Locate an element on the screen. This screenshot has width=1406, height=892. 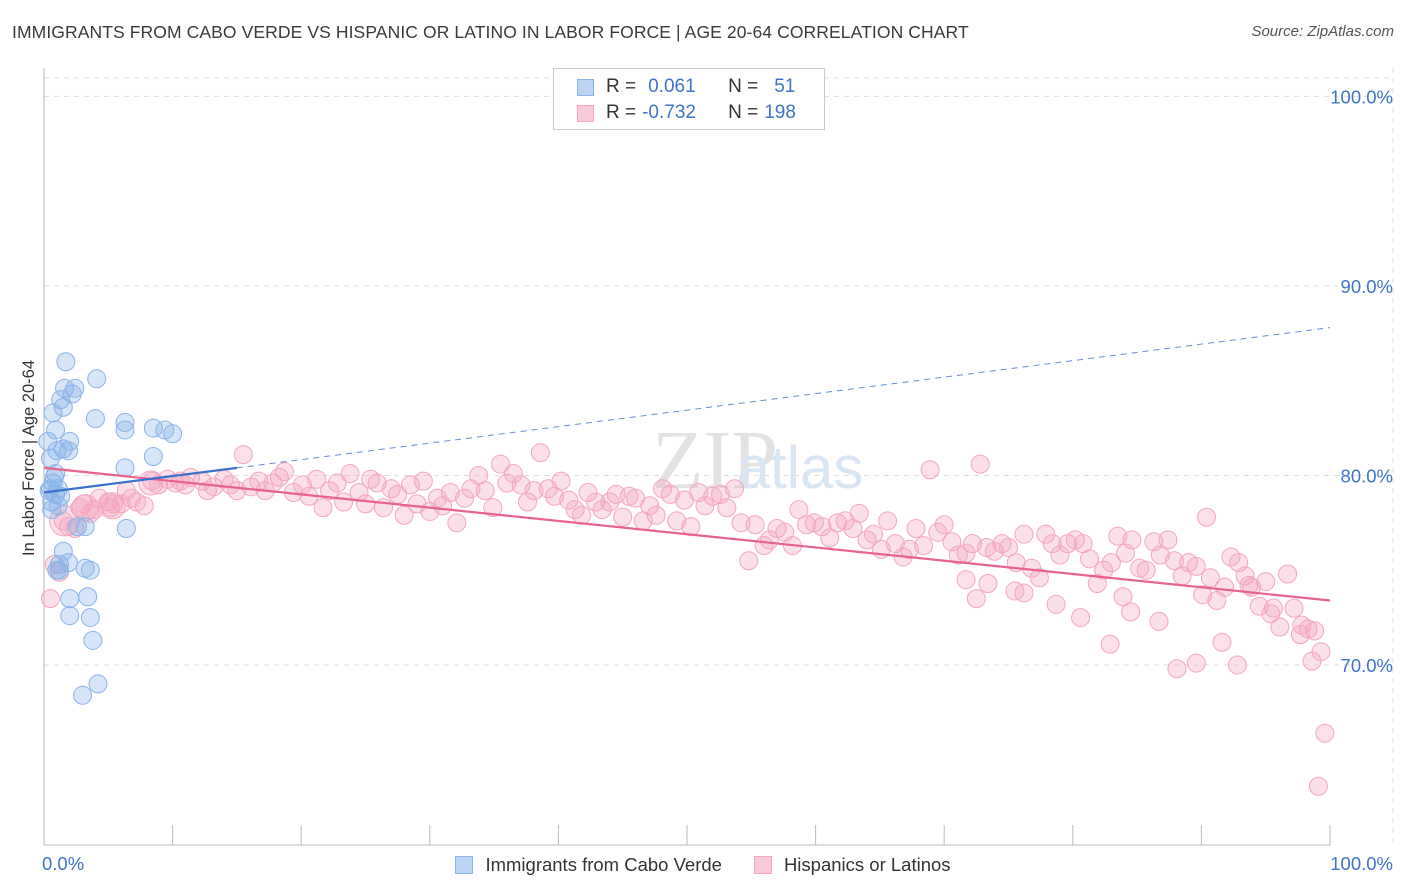
source-credit: Source: ZipAtlas.com is located at coordinates (1322, 31).